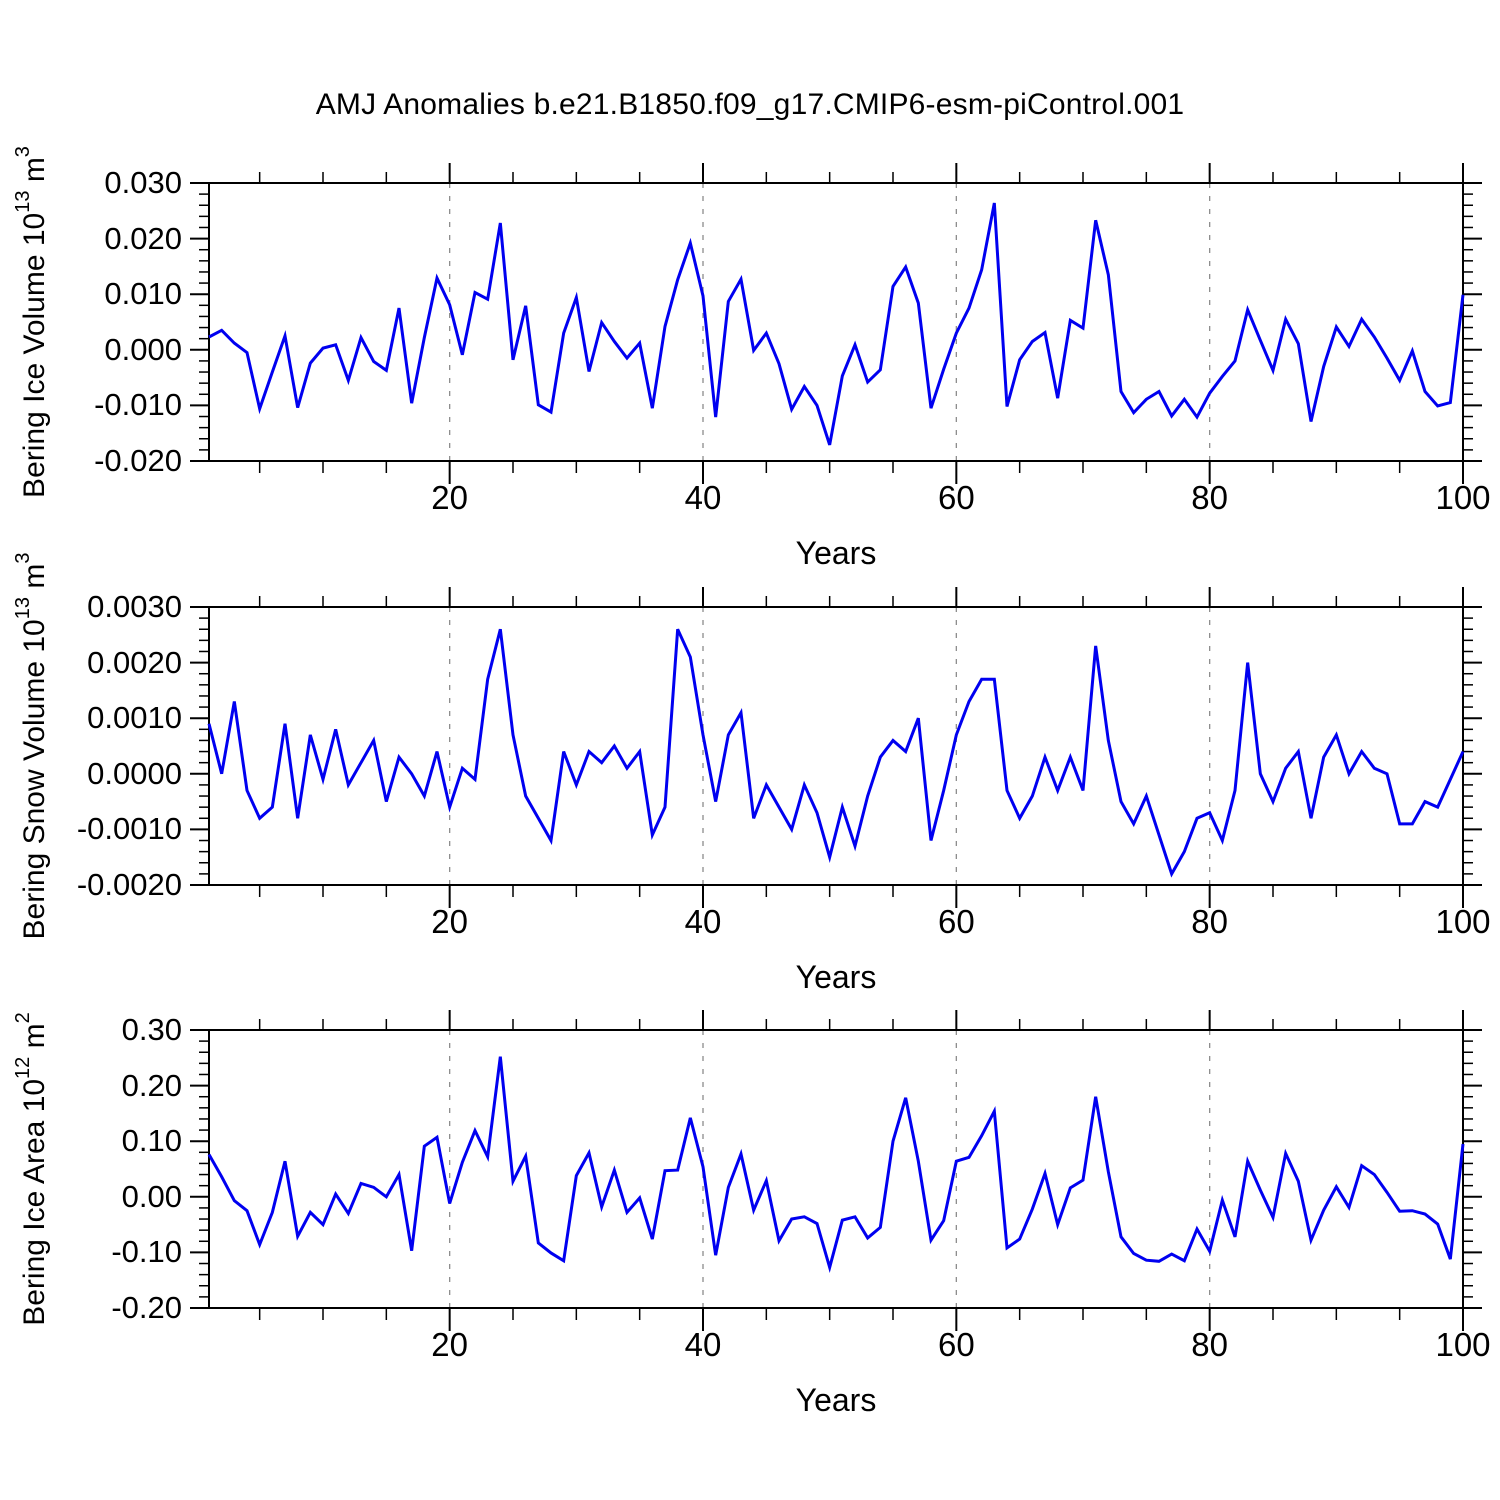 The height and width of the screenshot is (1500, 1500). What do you see at coordinates (134, 606) in the screenshot?
I see `y-tick-label: 0.0030` at bounding box center [134, 606].